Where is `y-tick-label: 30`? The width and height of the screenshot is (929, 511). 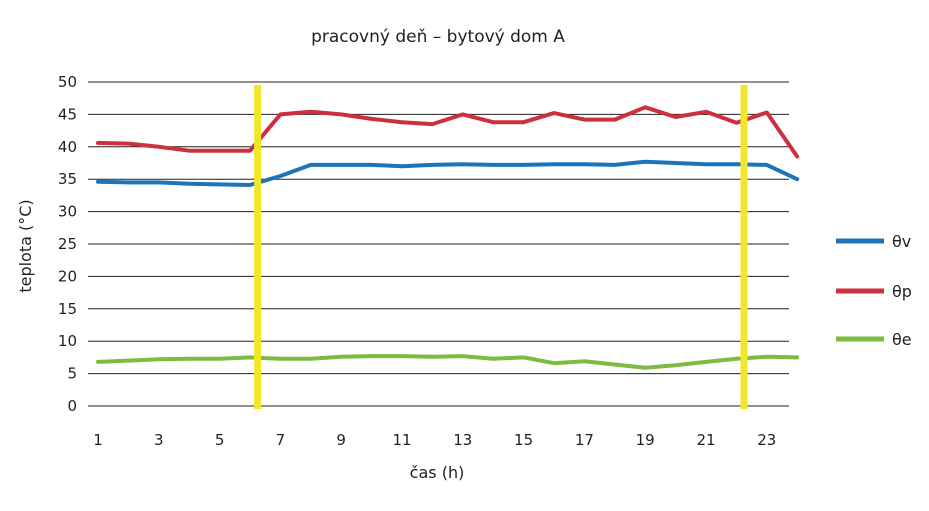
y-tick-label: 30 is located at coordinates (67, 212).